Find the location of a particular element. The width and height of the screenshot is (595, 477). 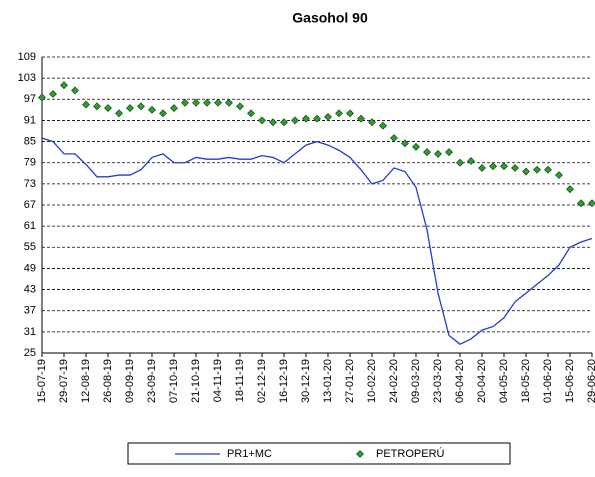

y-tick-label: 37 is located at coordinates (30, 311).